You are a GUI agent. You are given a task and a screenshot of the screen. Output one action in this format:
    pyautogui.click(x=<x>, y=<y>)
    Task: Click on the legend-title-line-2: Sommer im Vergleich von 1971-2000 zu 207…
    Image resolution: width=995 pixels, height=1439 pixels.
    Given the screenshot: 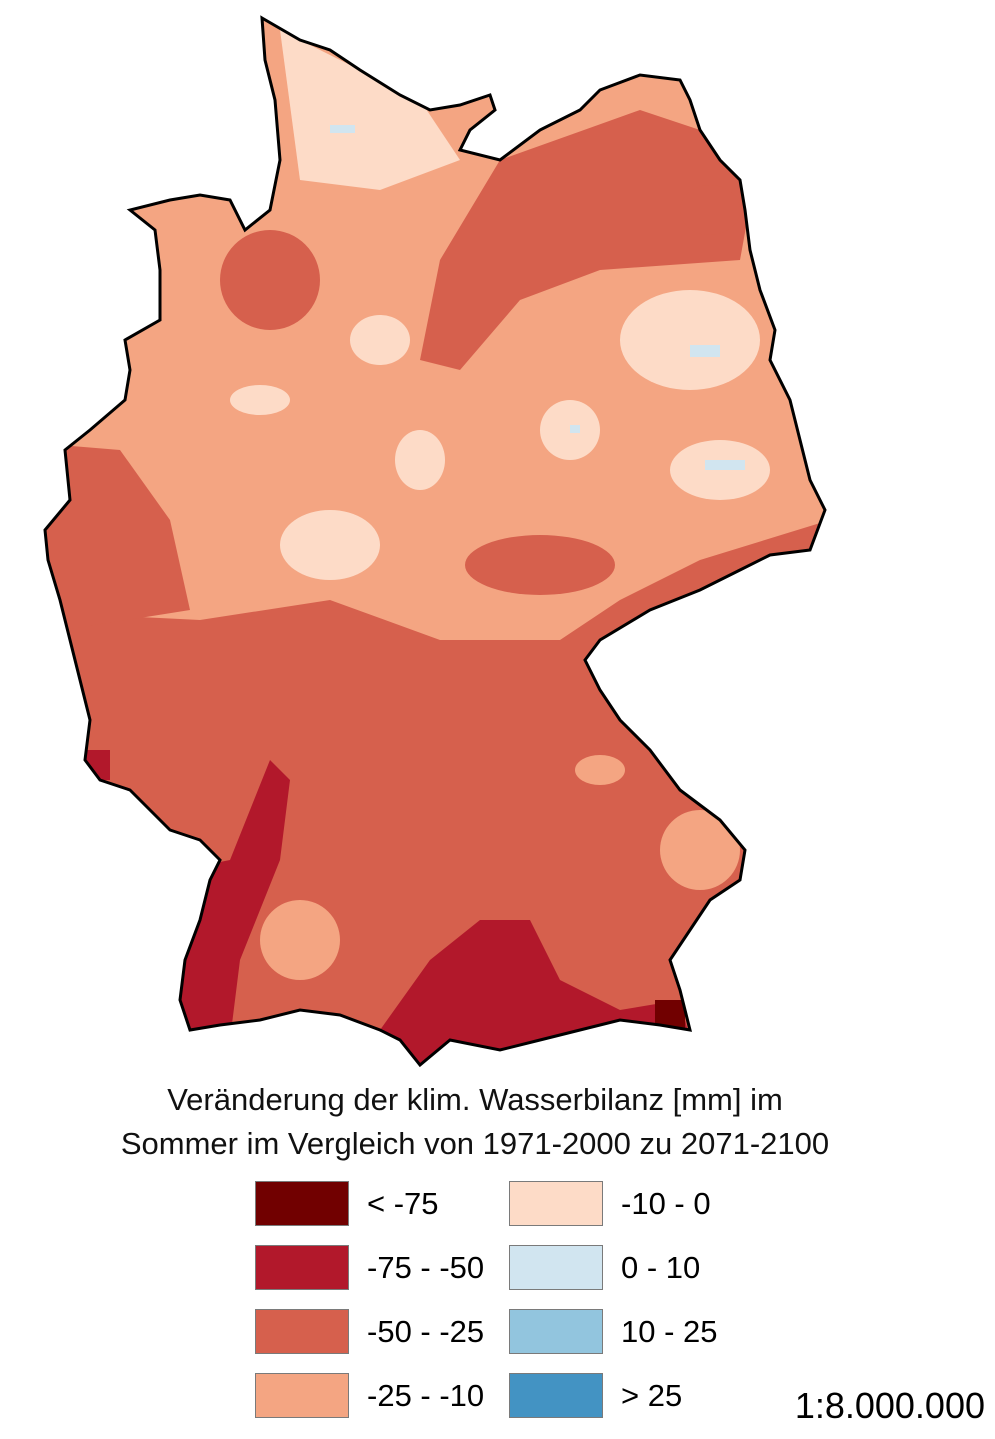 What is the action you would take?
    pyautogui.click(x=475, y=1143)
    